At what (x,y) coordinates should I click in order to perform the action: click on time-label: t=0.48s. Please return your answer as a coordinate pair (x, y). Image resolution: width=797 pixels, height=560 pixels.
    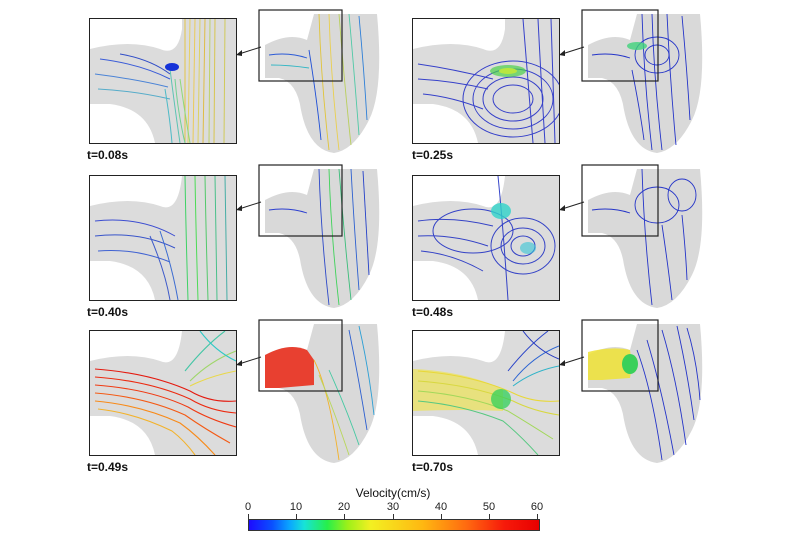
    Looking at the image, I should click on (433, 312).